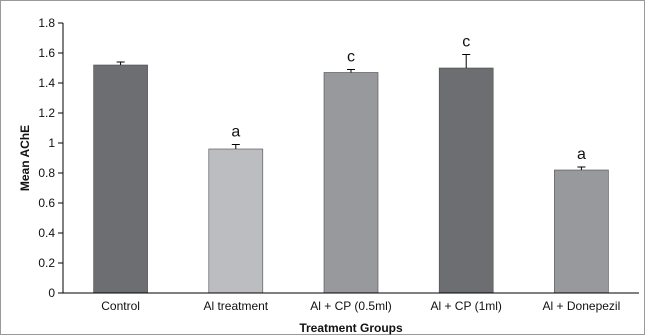 Image resolution: width=645 pixels, height=336 pixels. Describe the element at coordinates (51, 293) in the screenshot. I see `y-tick-label: 0` at that location.